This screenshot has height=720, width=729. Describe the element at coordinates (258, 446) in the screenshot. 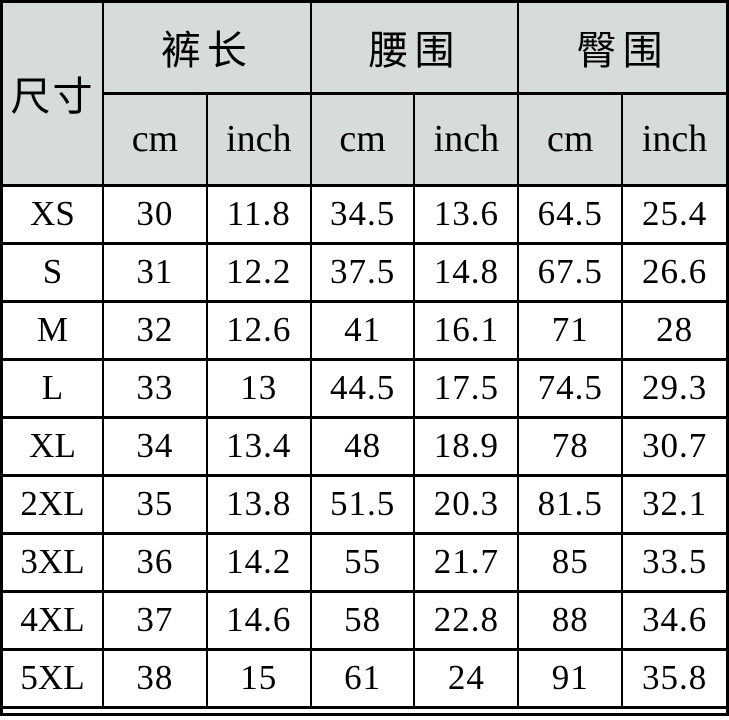

I see `value-cell: 13.4` at that location.